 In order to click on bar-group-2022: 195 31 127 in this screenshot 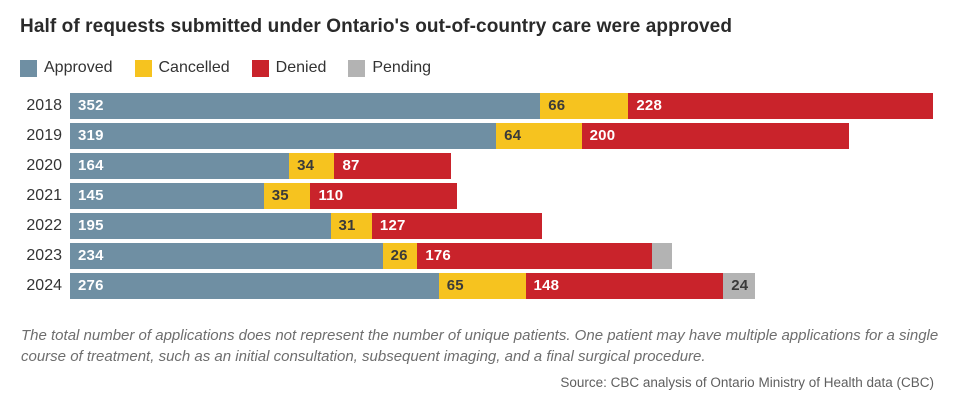, I will do `click(501, 226)`.